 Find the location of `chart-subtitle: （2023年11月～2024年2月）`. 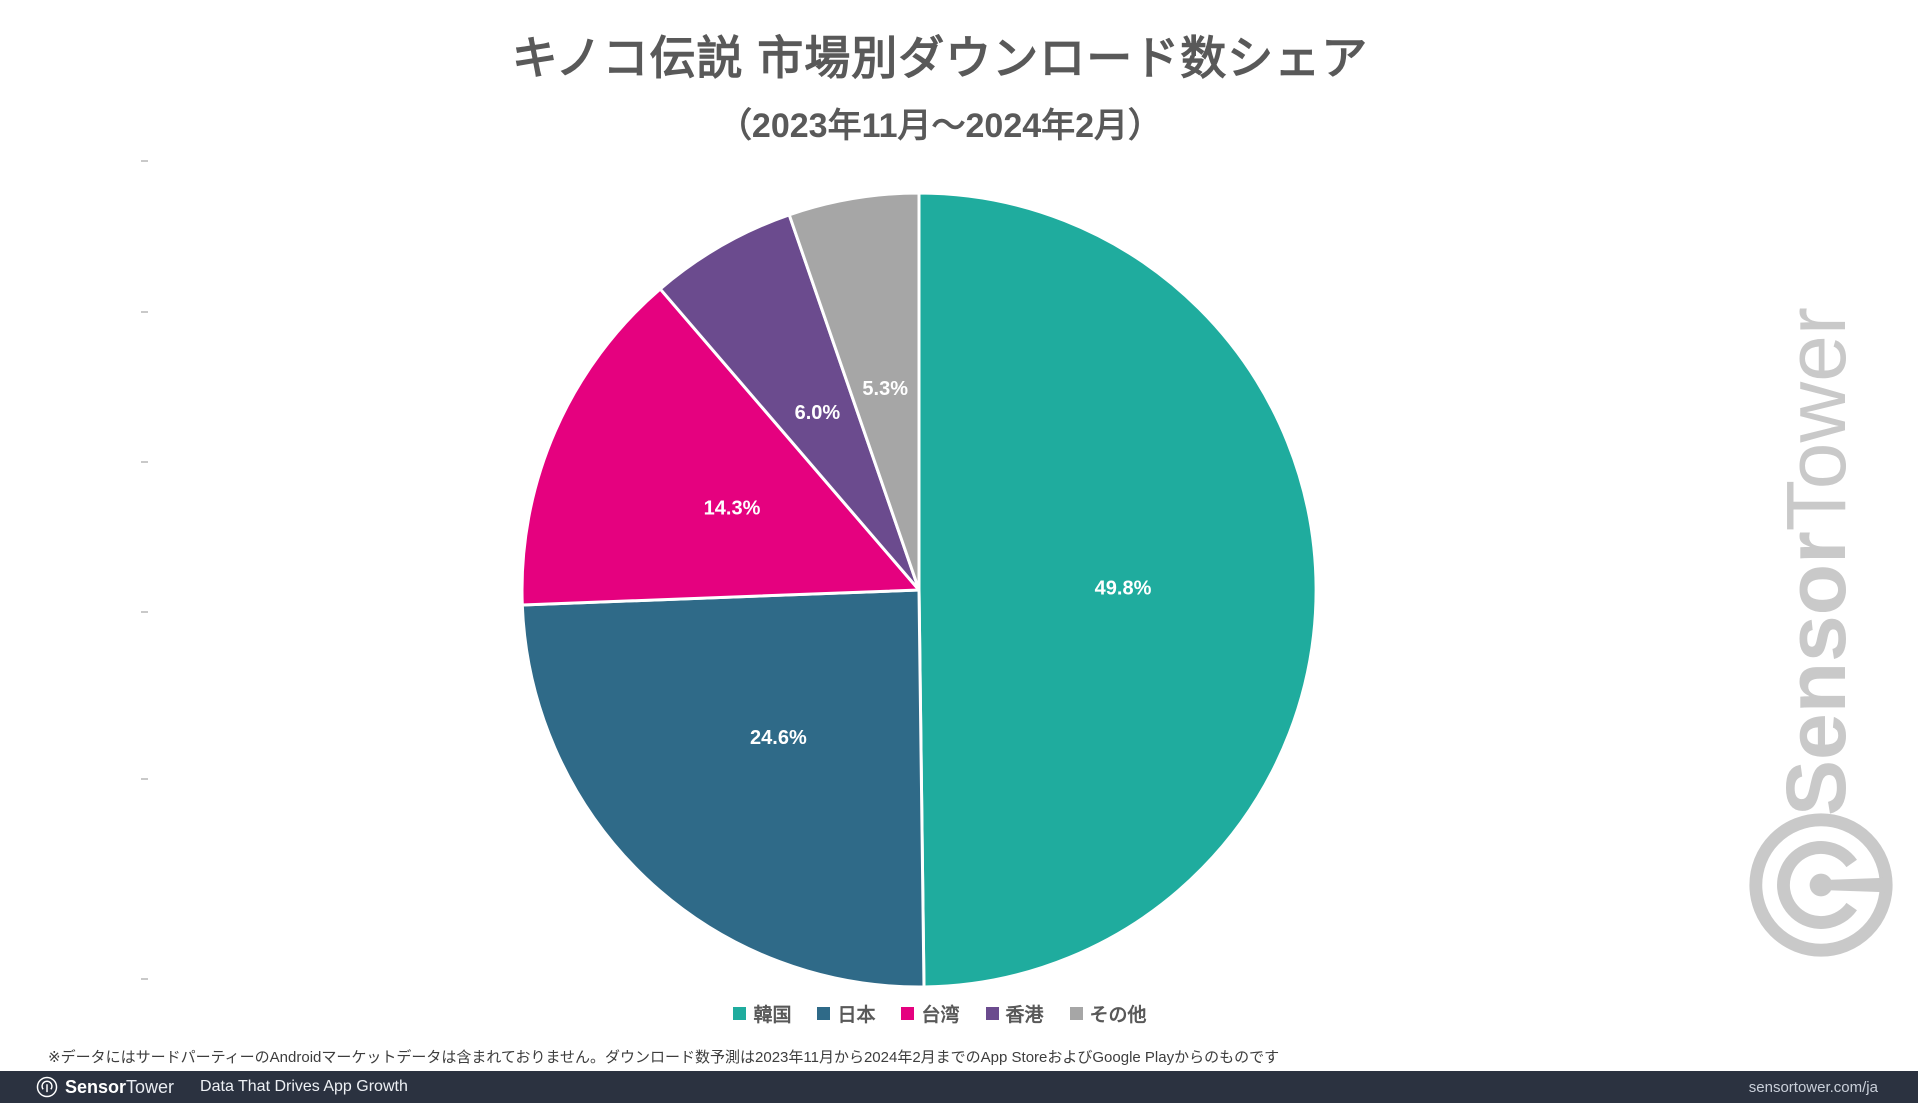

chart-subtitle: （2023年11月～2024年2月） is located at coordinates (940, 126).